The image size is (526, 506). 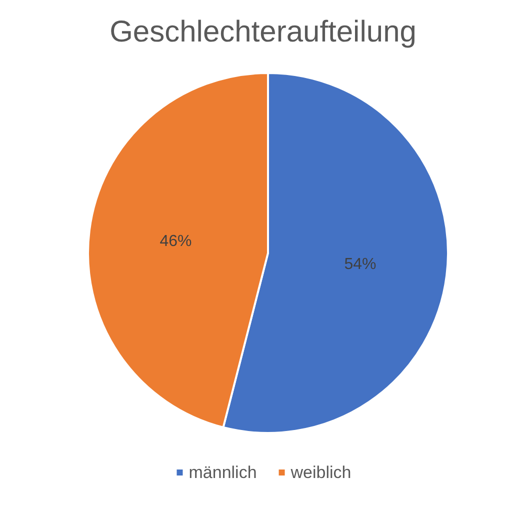 I want to click on data-label: 54%, so click(x=360, y=265).